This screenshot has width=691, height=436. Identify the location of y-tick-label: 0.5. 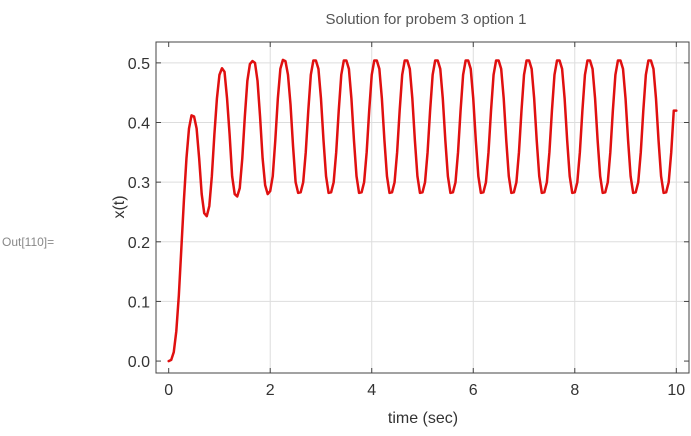
(139, 64).